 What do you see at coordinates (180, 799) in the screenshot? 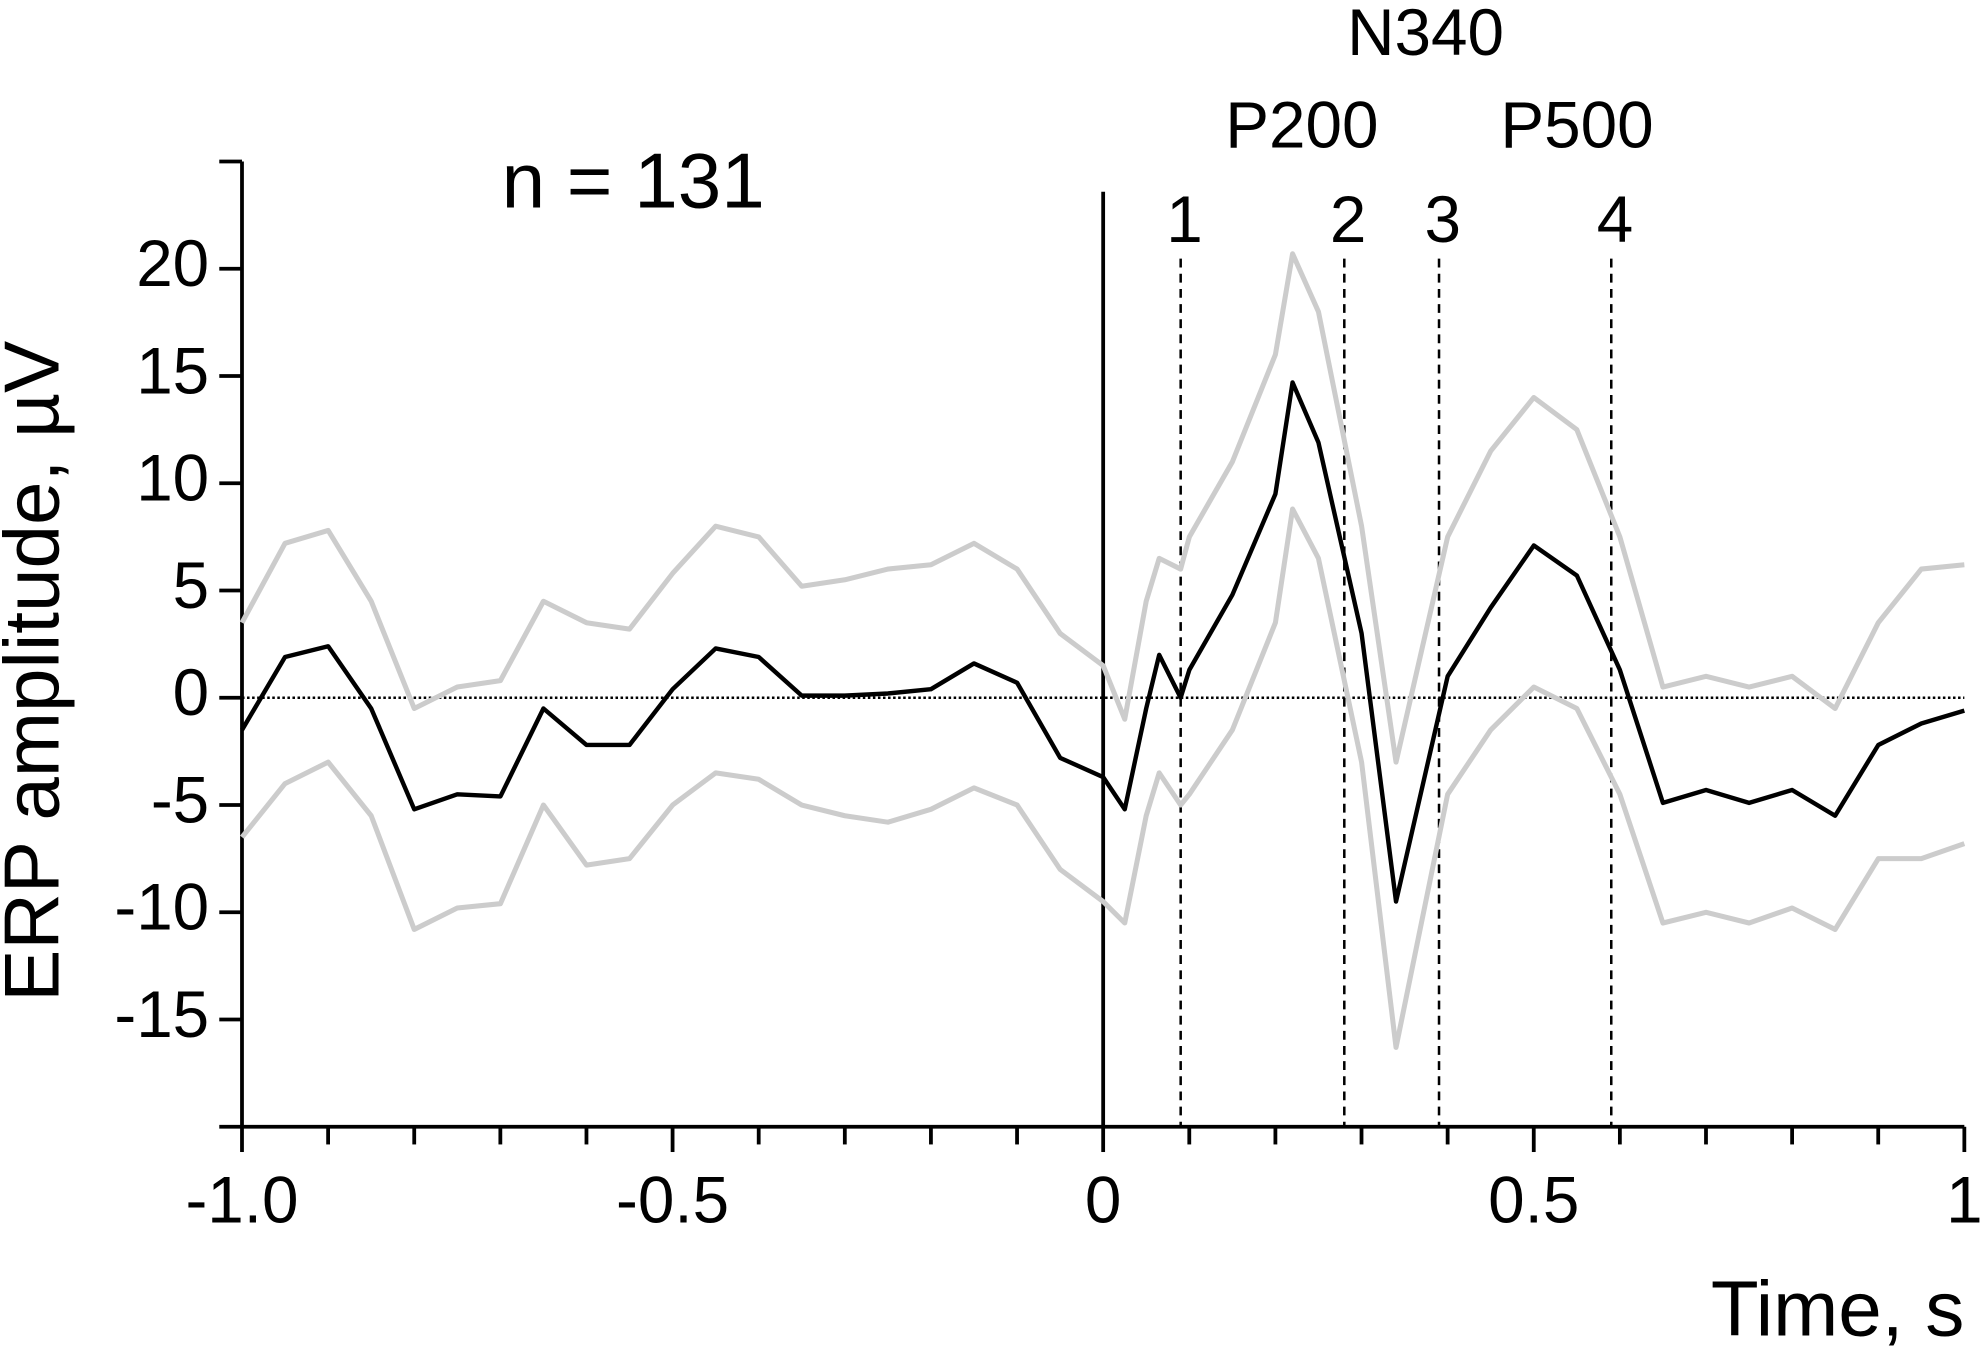
I see `y-tick-label: -5` at bounding box center [180, 799].